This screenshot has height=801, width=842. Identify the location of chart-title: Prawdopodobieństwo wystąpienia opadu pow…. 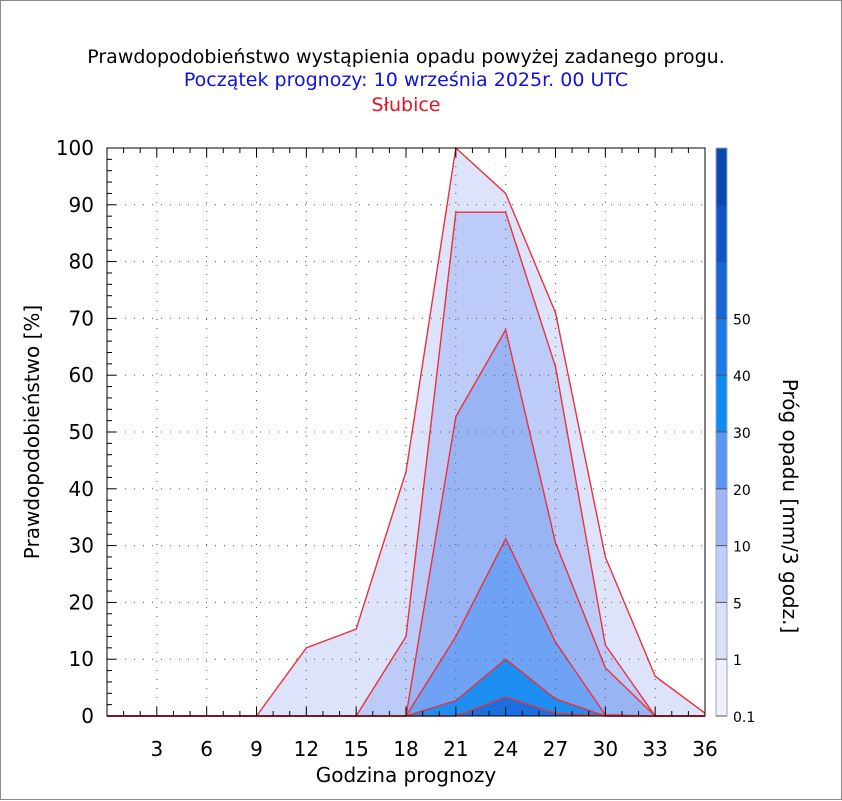
(406, 57).